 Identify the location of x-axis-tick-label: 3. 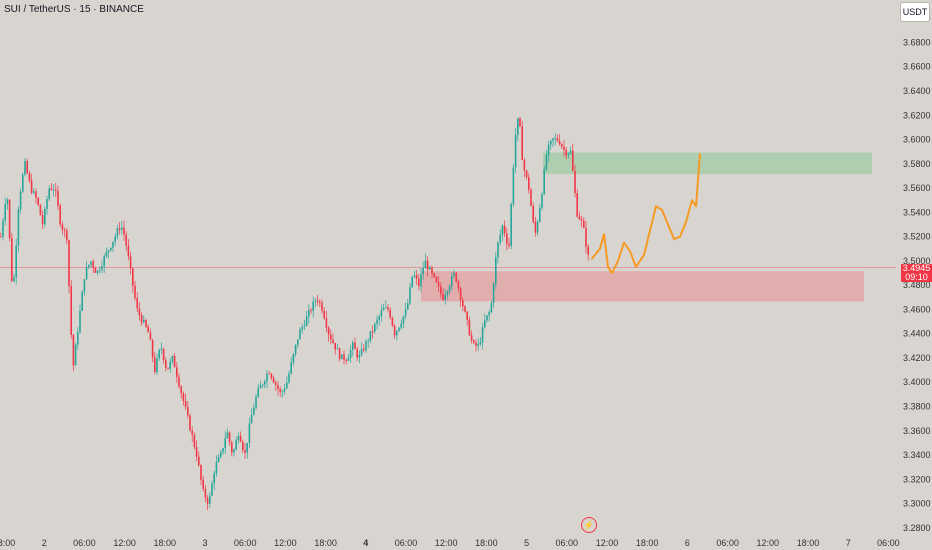
(204, 543).